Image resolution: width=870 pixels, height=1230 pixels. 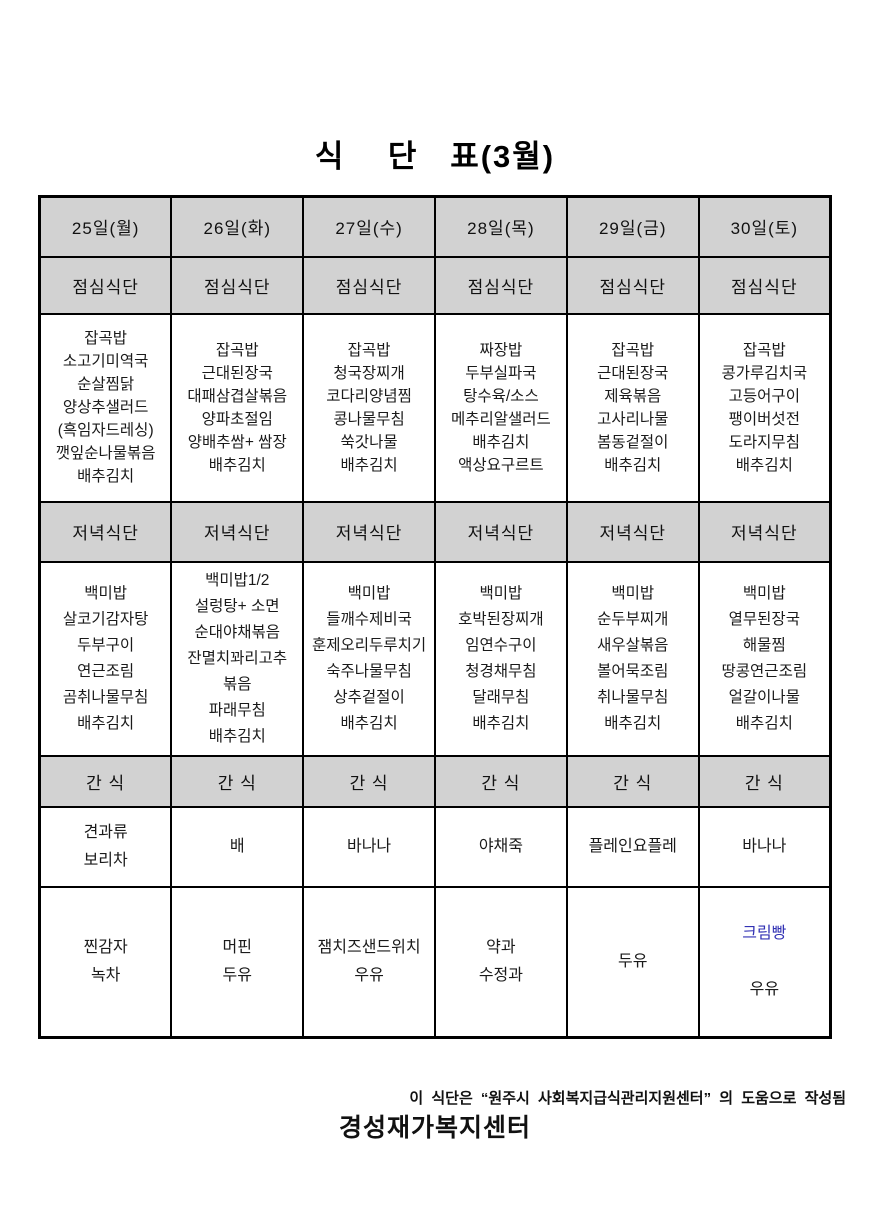 What do you see at coordinates (764, 989) in the screenshot?
I see `snack-drink-item: 우유` at bounding box center [764, 989].